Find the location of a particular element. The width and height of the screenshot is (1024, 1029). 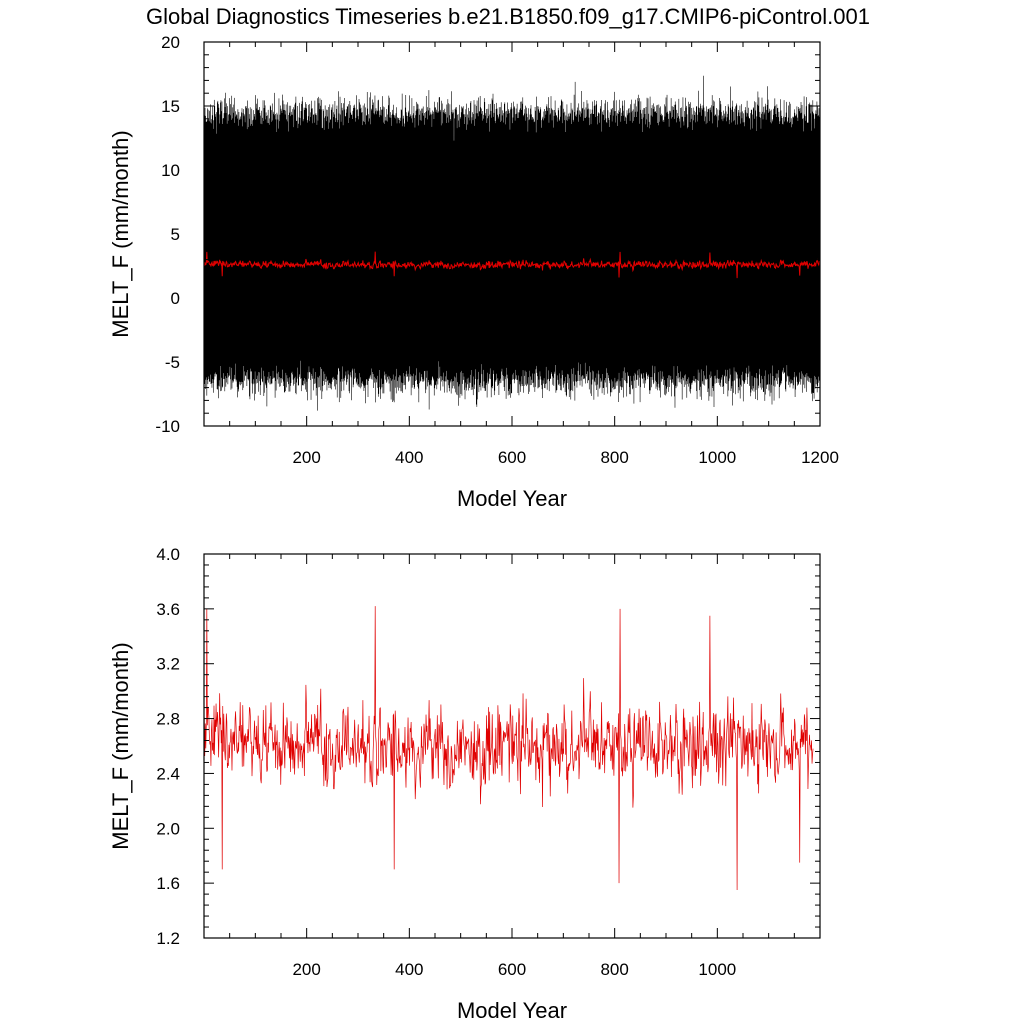

series-annual-line is located at coordinates (512, 265).